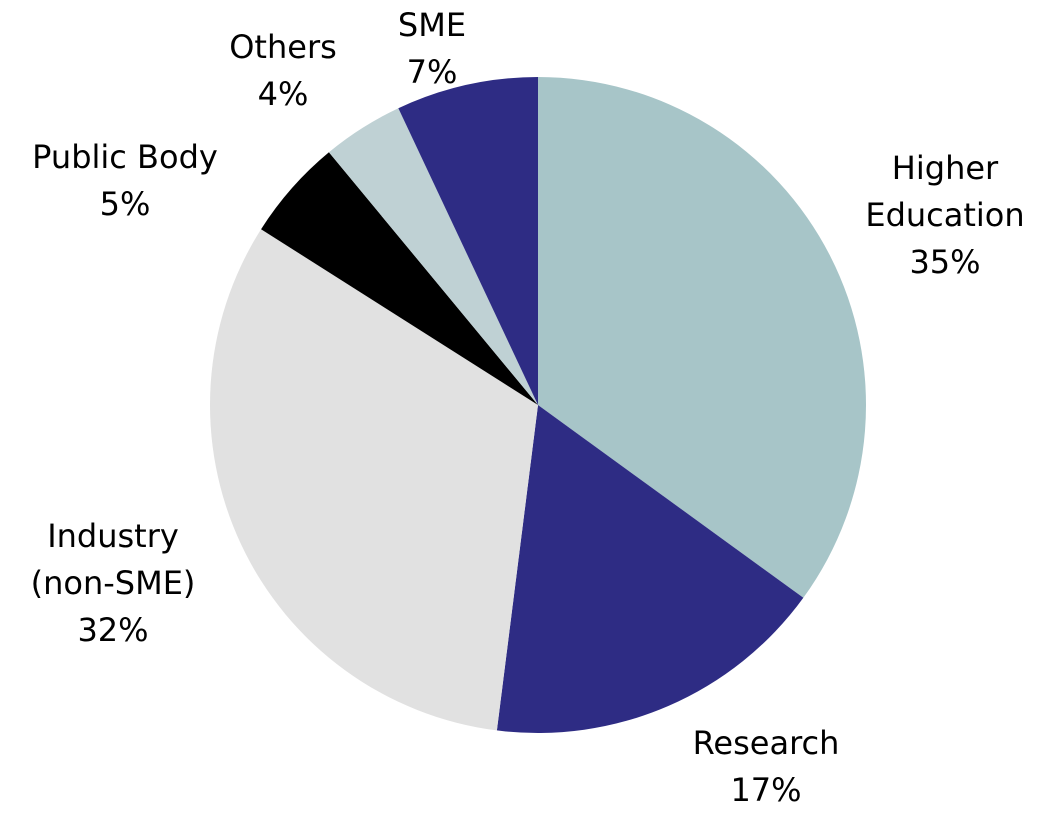  What do you see at coordinates (125, 156) in the screenshot?
I see `category-label: Public Body` at bounding box center [125, 156].